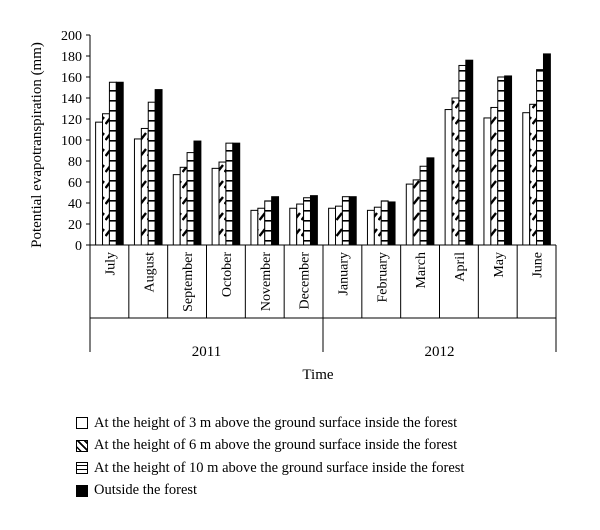  I want to click on x-tick-label: April, so click(460, 267).